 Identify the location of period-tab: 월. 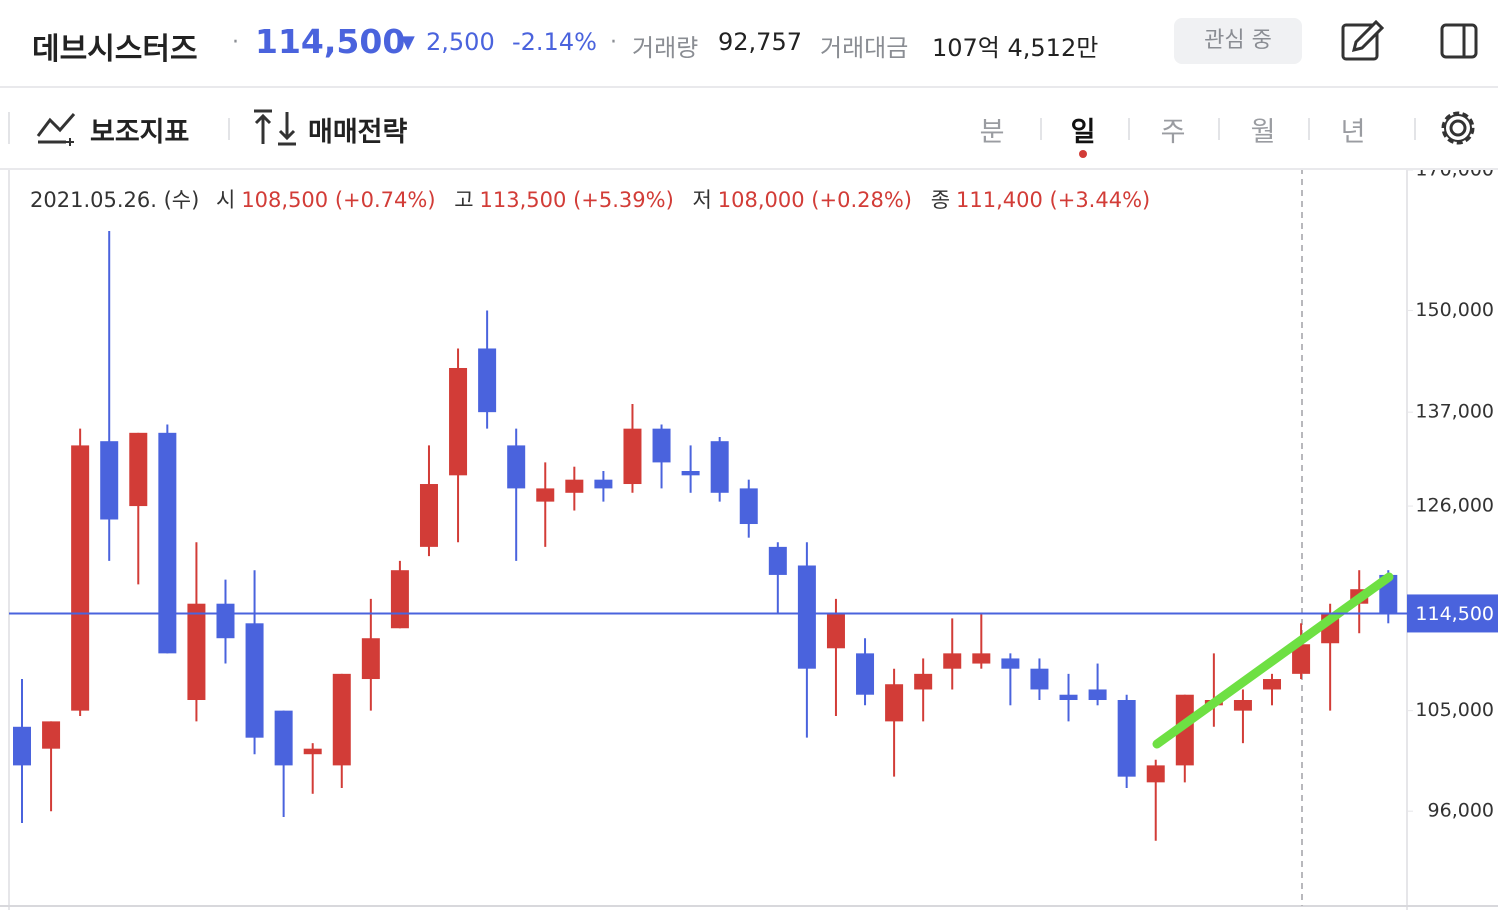
(1263, 132).